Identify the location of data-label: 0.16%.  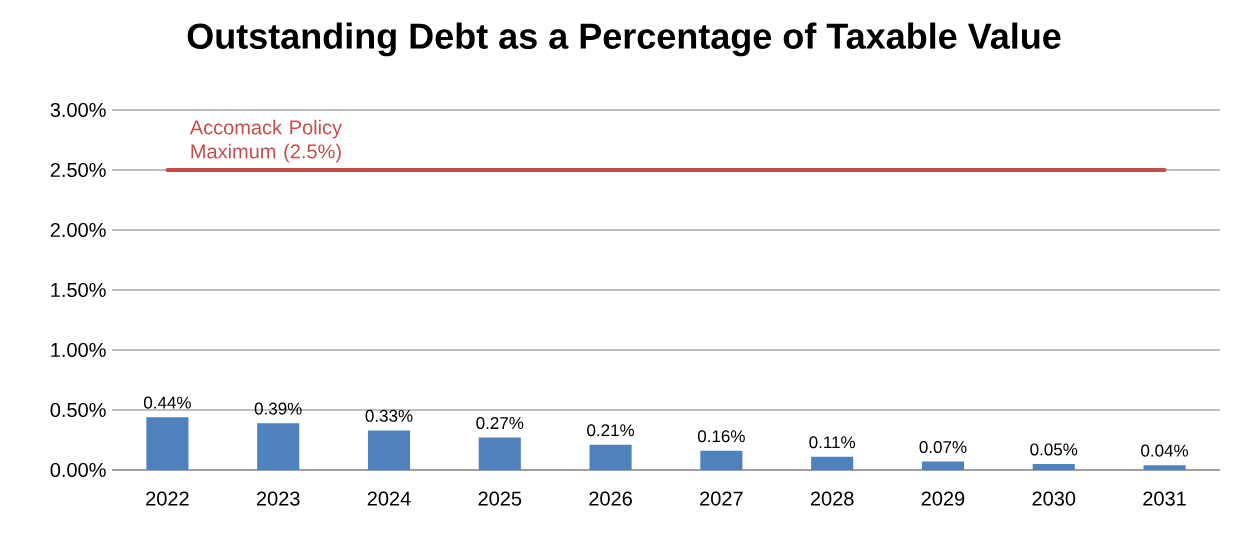
(721, 436).